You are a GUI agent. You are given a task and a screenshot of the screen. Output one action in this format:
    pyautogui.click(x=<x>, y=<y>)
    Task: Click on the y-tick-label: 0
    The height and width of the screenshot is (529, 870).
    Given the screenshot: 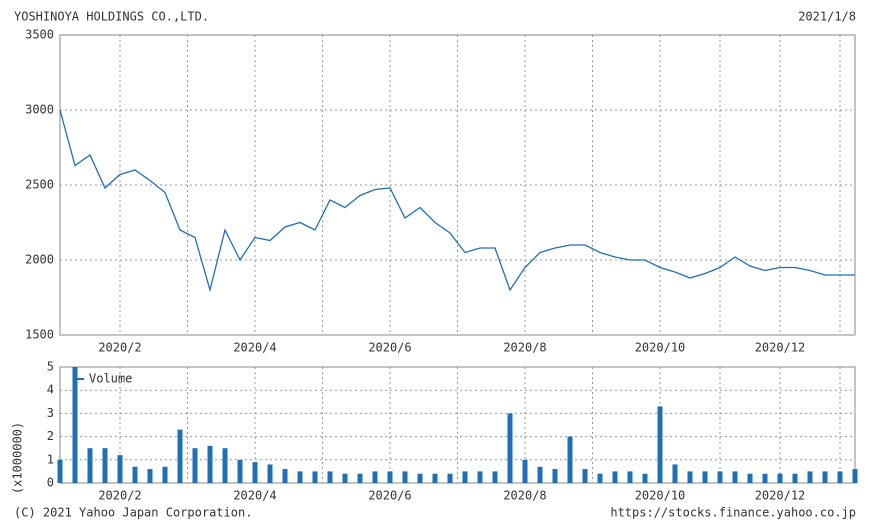 What is the action you would take?
    pyautogui.click(x=50, y=483)
    